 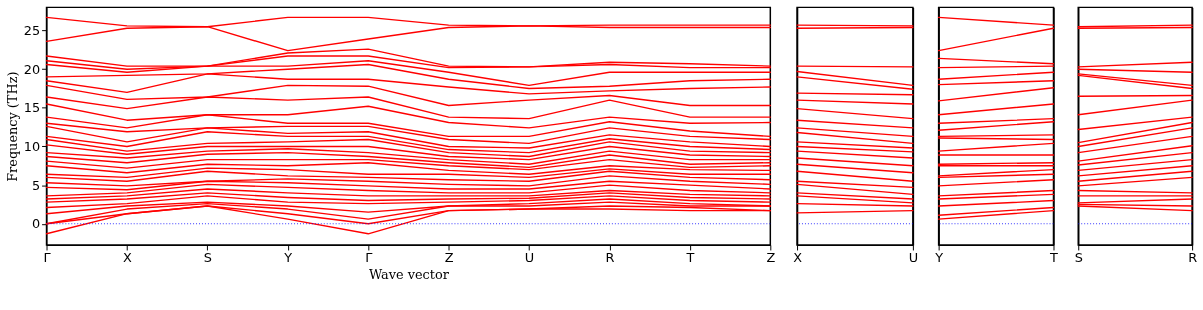 What do you see at coordinates (32, 146) in the screenshot?
I see `y-tick-label: 10` at bounding box center [32, 146].